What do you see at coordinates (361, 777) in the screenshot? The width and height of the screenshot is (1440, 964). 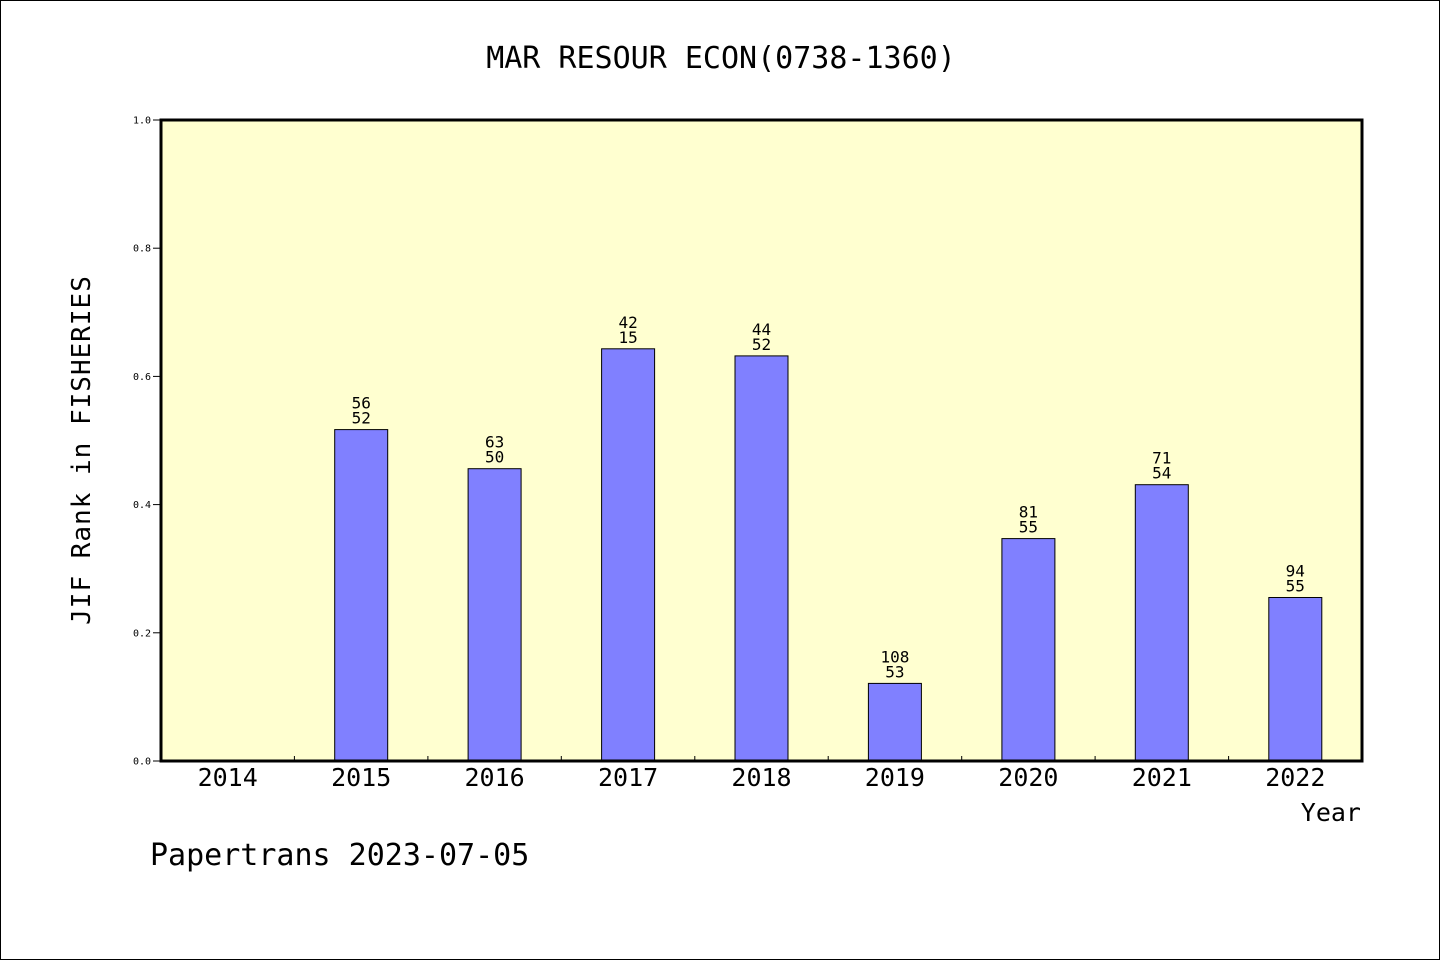 I see `x-tick-label-2015: 2015` at bounding box center [361, 777].